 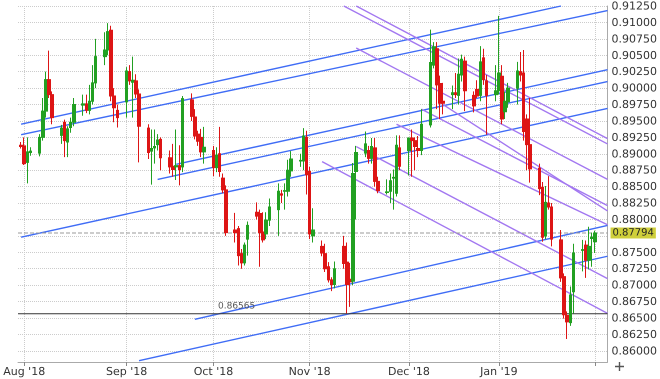 I want to click on y-tick-label: 0.87250, so click(x=635, y=269).